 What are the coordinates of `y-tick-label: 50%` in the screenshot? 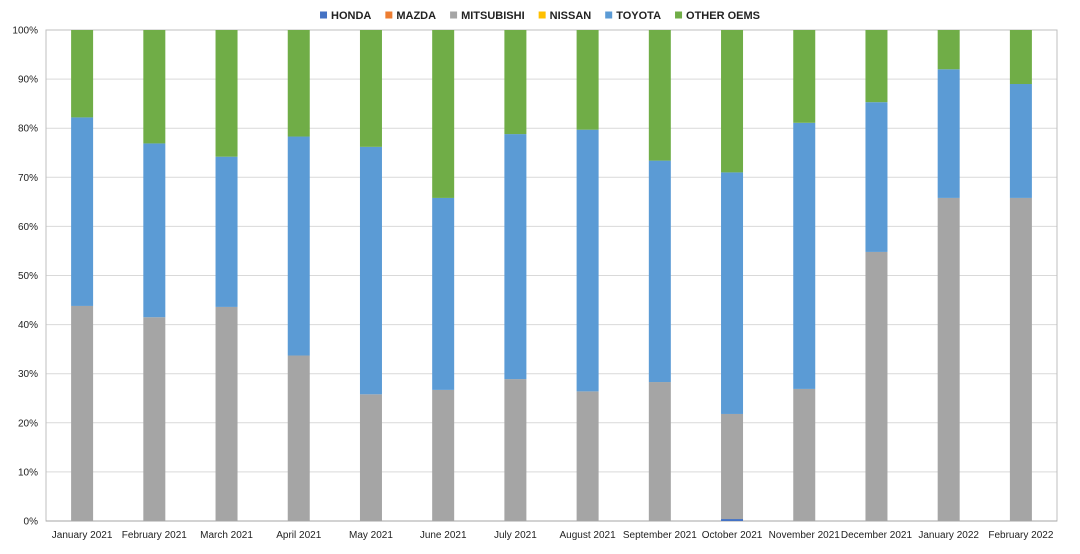 It's located at (28, 276).